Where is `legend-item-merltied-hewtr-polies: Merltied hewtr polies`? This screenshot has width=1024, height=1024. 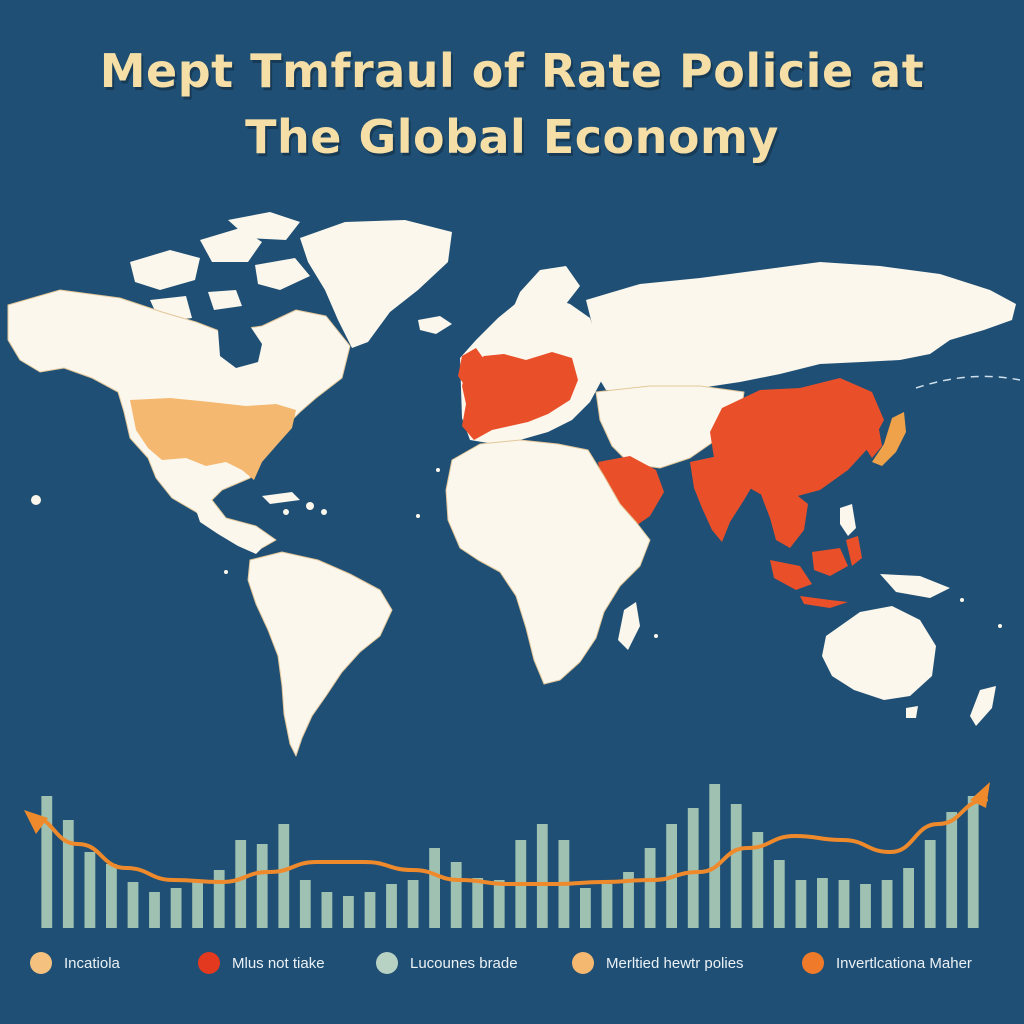
legend-item-merltied-hewtr-polies: Merltied hewtr polies is located at coordinates (658, 963).